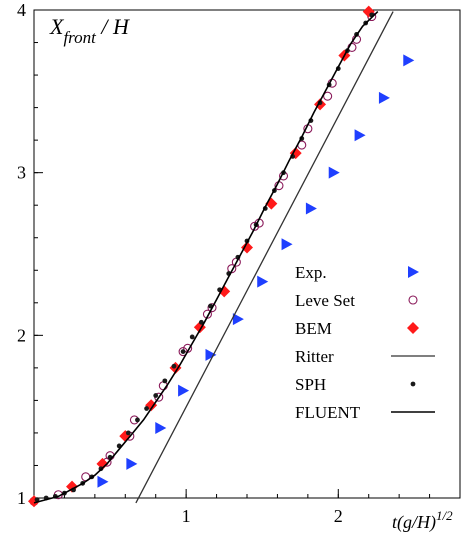 Image resolution: width=469 pixels, height=538 pixels. I want to click on legend-label-sph: SPH, so click(310, 384).